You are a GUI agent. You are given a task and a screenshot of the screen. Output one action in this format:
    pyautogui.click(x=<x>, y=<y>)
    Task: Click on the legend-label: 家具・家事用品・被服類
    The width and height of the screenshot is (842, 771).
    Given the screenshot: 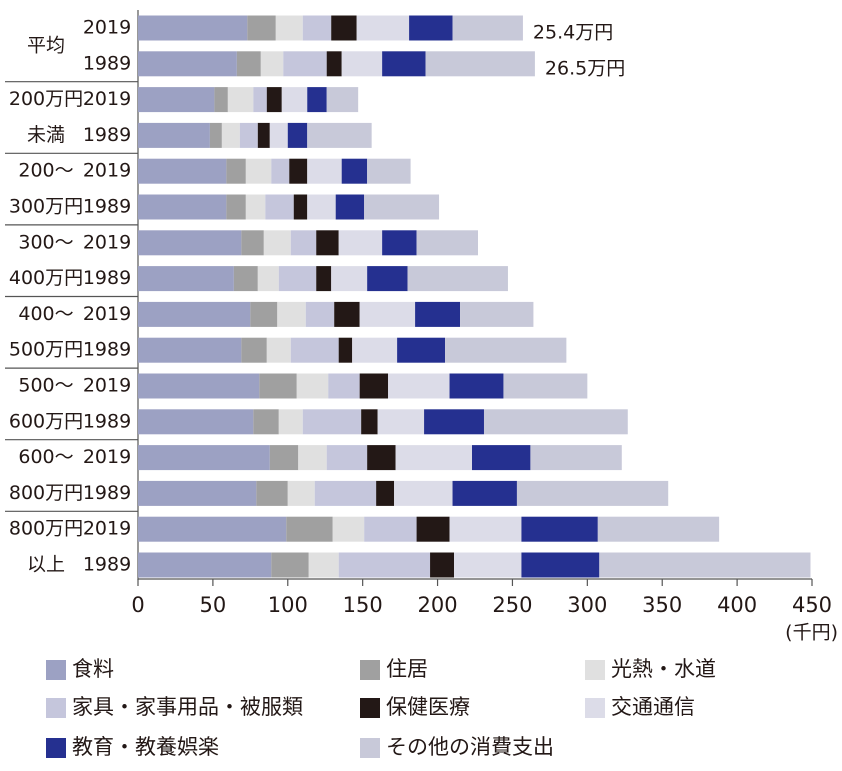 What is the action you would take?
    pyautogui.click(x=187, y=707)
    